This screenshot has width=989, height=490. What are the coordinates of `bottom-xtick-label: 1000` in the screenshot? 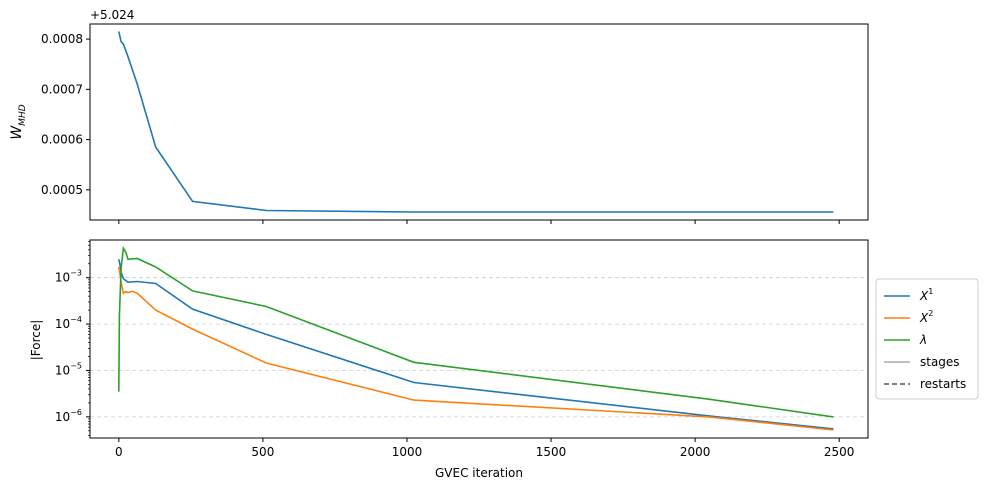 It's located at (407, 452).